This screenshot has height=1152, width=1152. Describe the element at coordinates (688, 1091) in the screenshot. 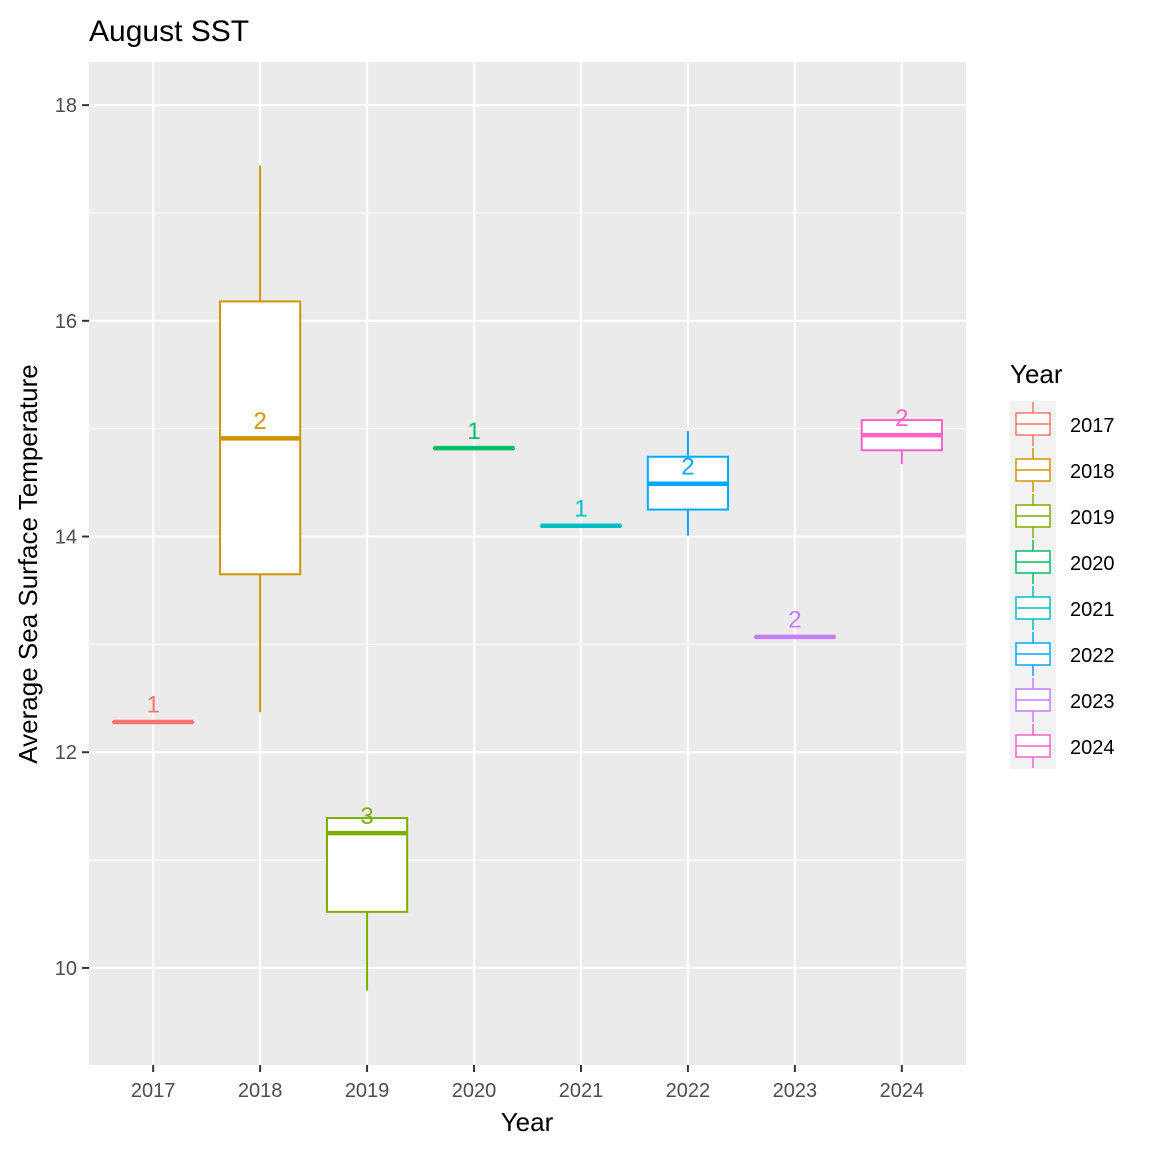

I see `x-tick-label: 2022` at that location.